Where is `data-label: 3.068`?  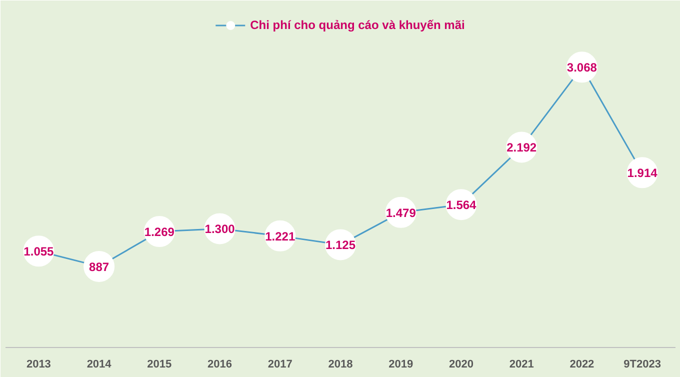 data-label: 3.068 is located at coordinates (582, 67).